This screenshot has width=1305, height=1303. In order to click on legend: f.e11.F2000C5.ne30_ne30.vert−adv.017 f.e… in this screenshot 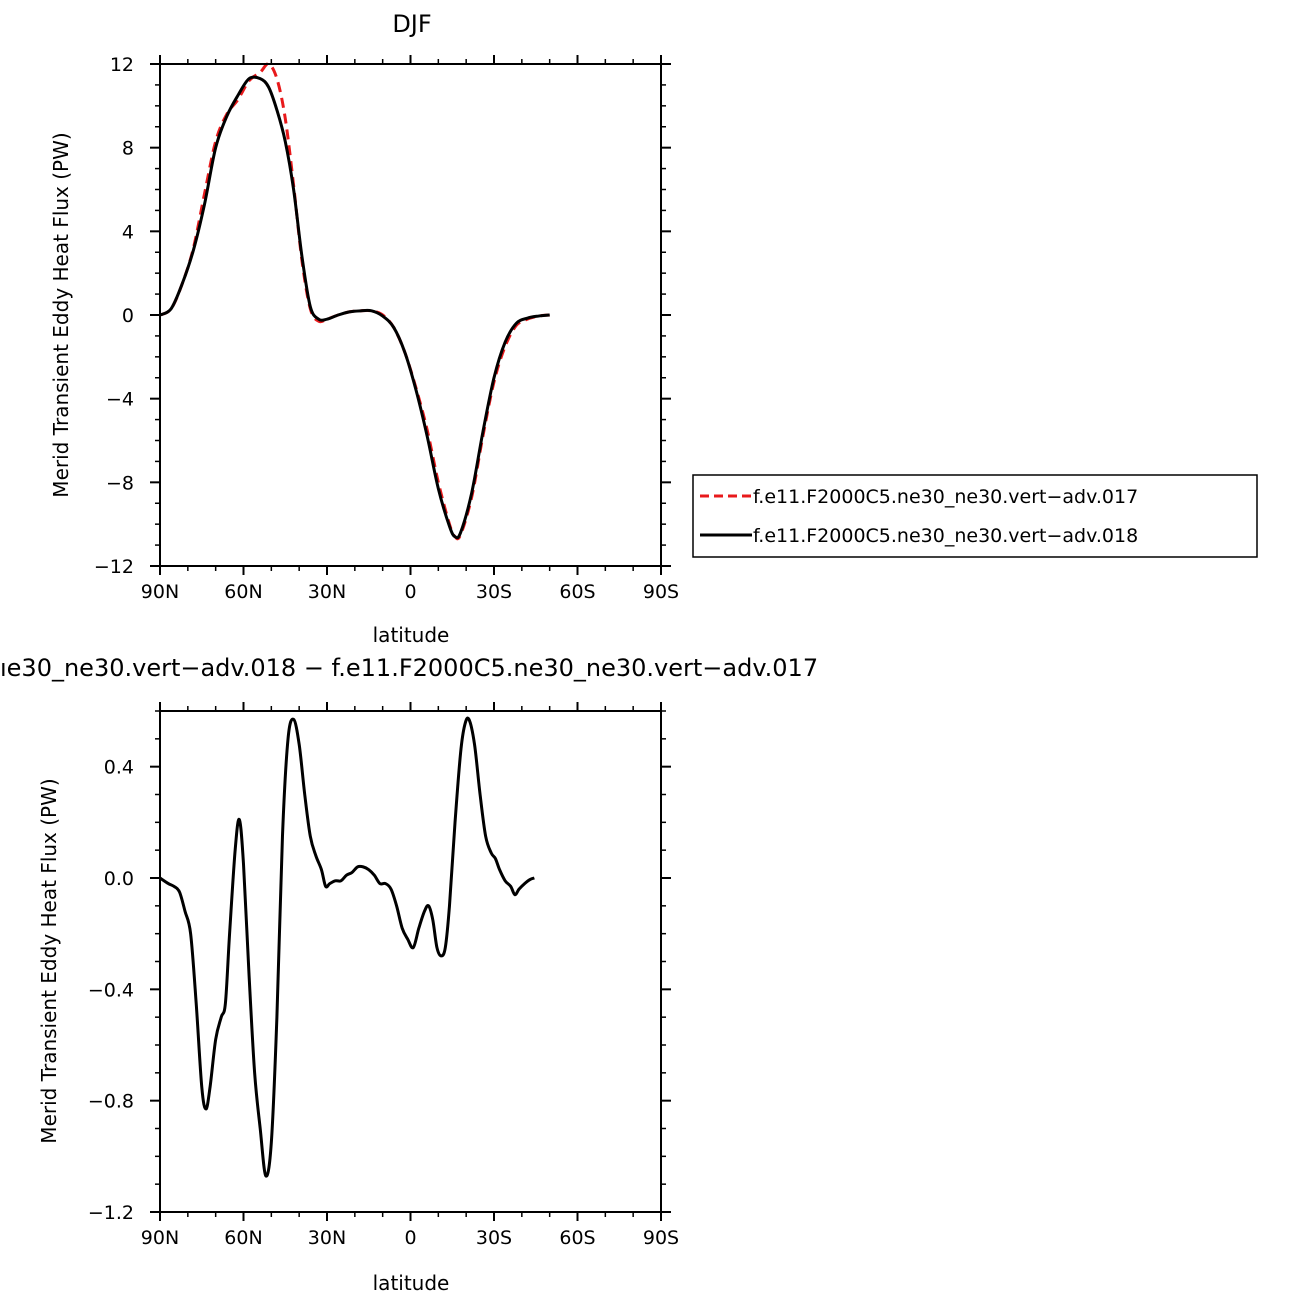, I will do `click(975, 516)`.